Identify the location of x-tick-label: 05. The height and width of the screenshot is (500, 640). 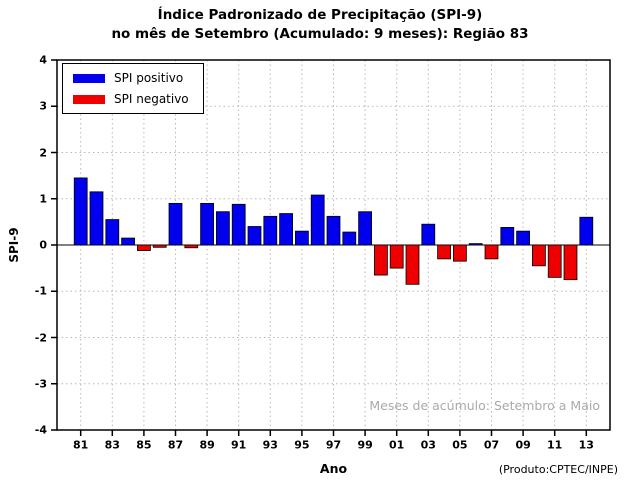
(460, 445).